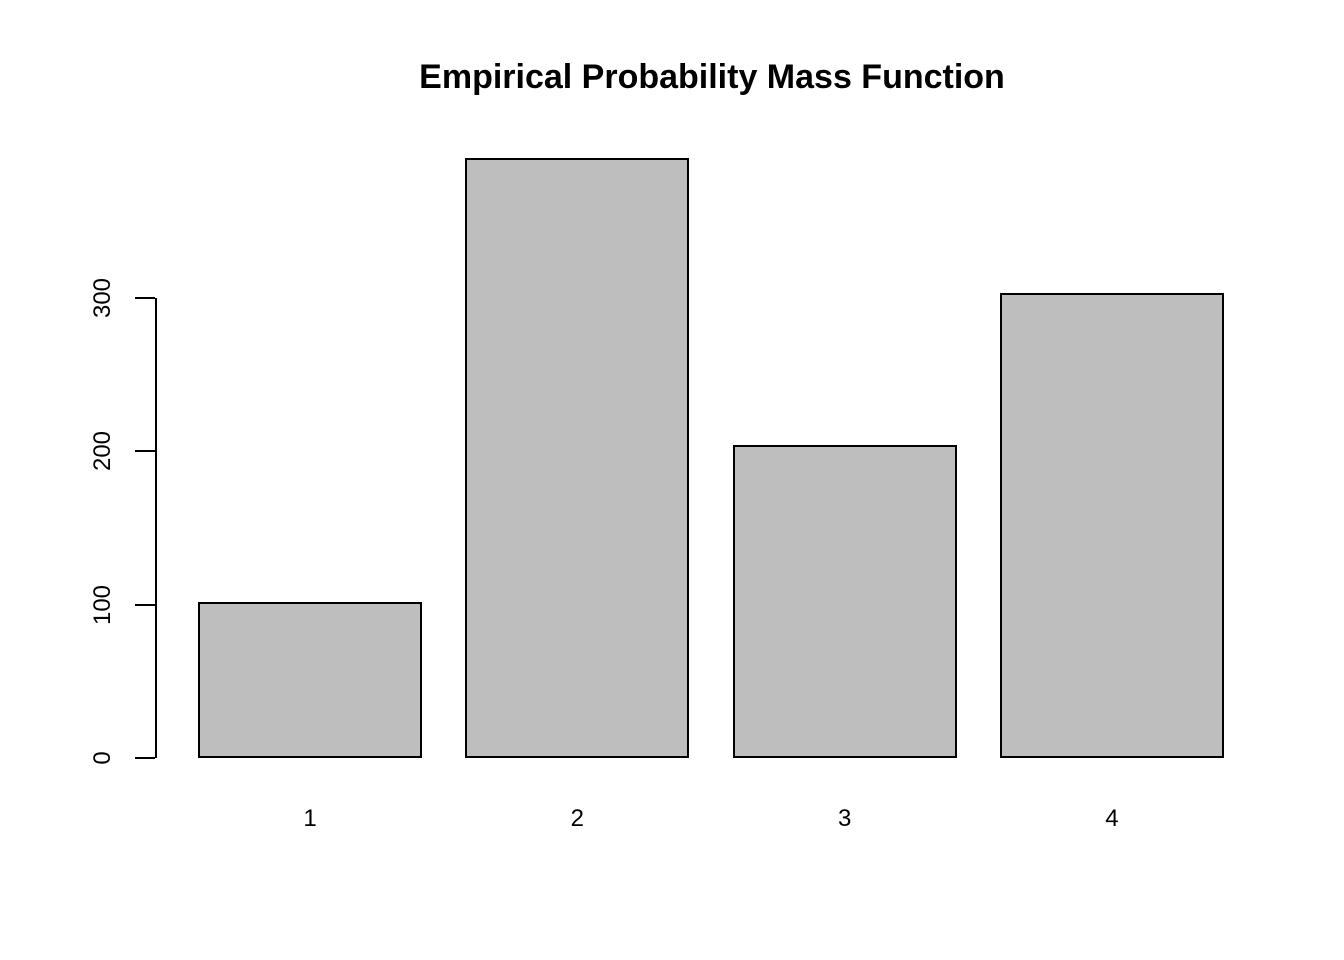 The width and height of the screenshot is (1344, 960). I want to click on y-axis-tick-label-200: 200, so click(102, 451).